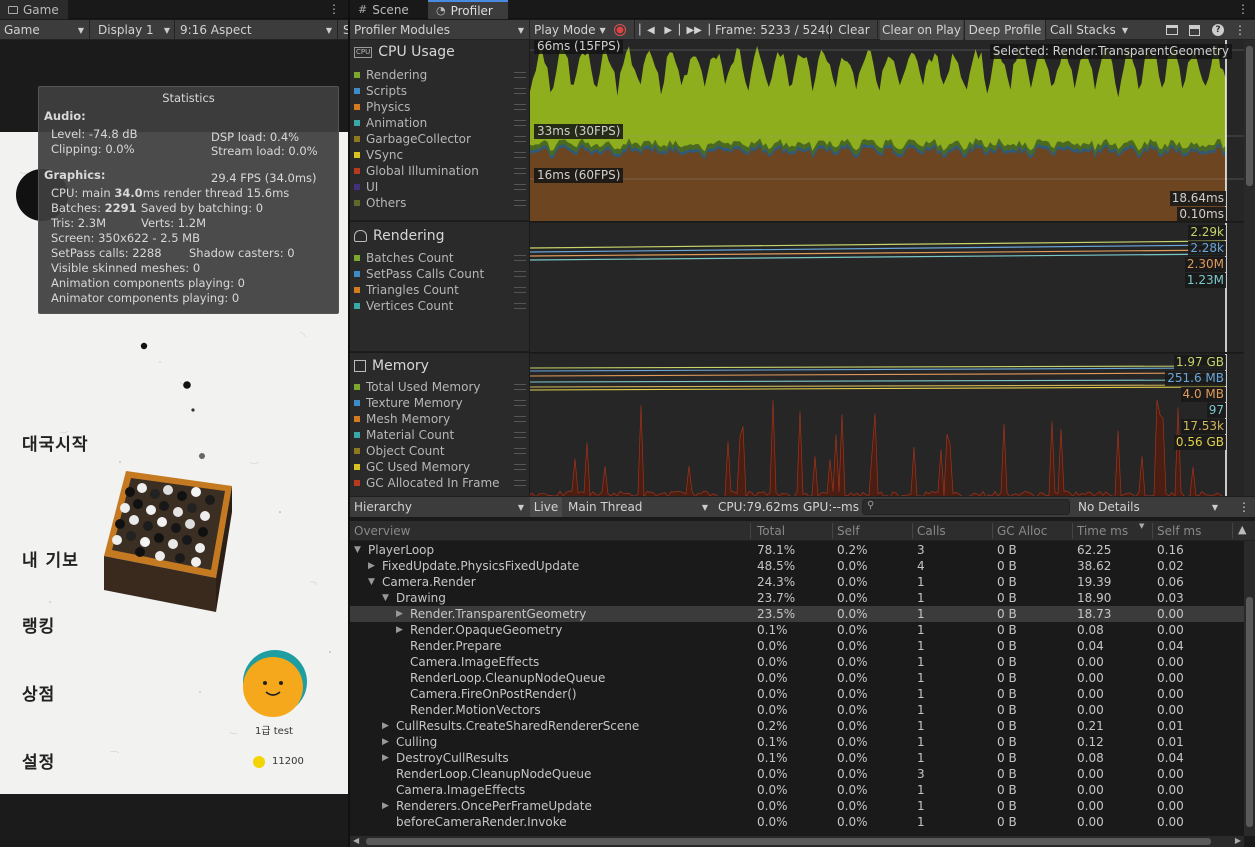  I want to click on hierarchy-row: ▼ Drawing 23.7% 0.0% 1 0 B 18.90 0.03, so click(797, 598).